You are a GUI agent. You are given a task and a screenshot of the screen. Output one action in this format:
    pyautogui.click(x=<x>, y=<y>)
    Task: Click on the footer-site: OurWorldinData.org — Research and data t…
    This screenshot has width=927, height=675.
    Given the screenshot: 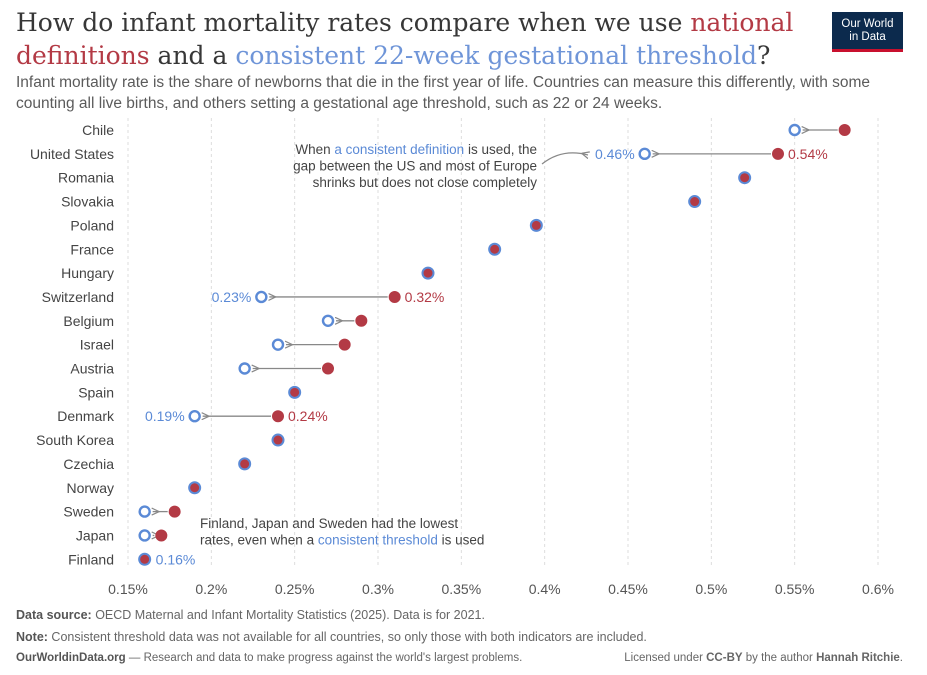 What is the action you would take?
    pyautogui.click(x=269, y=658)
    